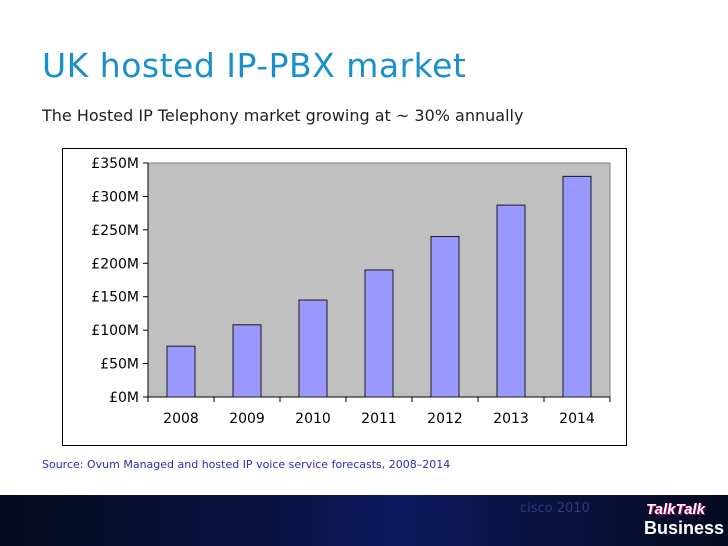 The width and height of the screenshot is (728, 546). What do you see at coordinates (124, 398) in the screenshot?
I see `y-tick-label: £0M` at bounding box center [124, 398].